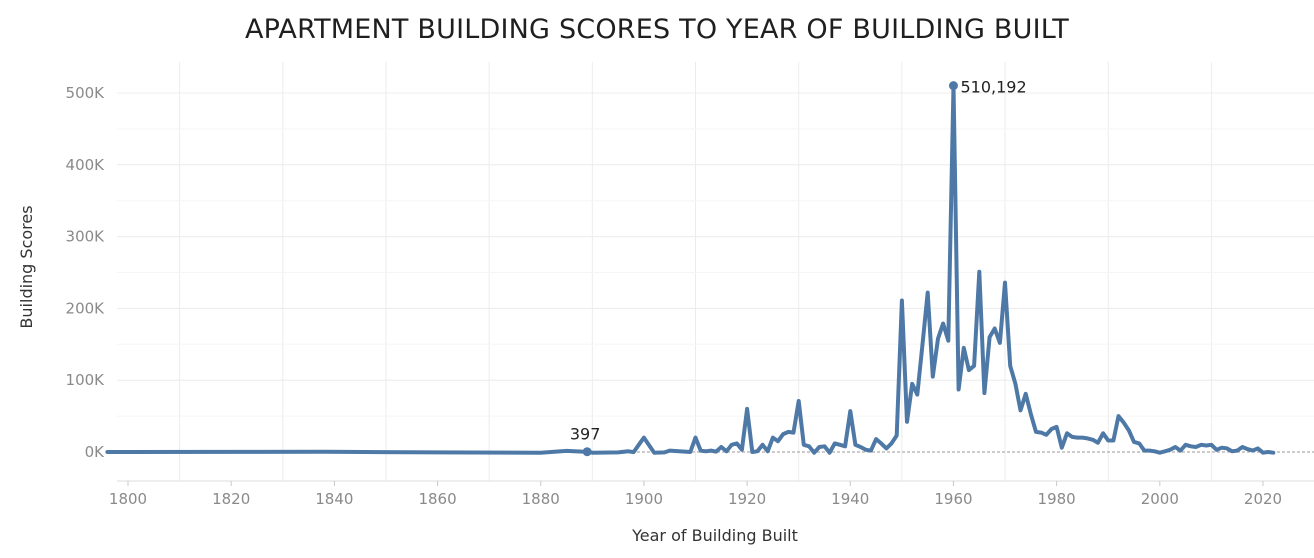  Describe the element at coordinates (714, 535) in the screenshot. I see `x-axis-title: Year of Building Built` at that location.